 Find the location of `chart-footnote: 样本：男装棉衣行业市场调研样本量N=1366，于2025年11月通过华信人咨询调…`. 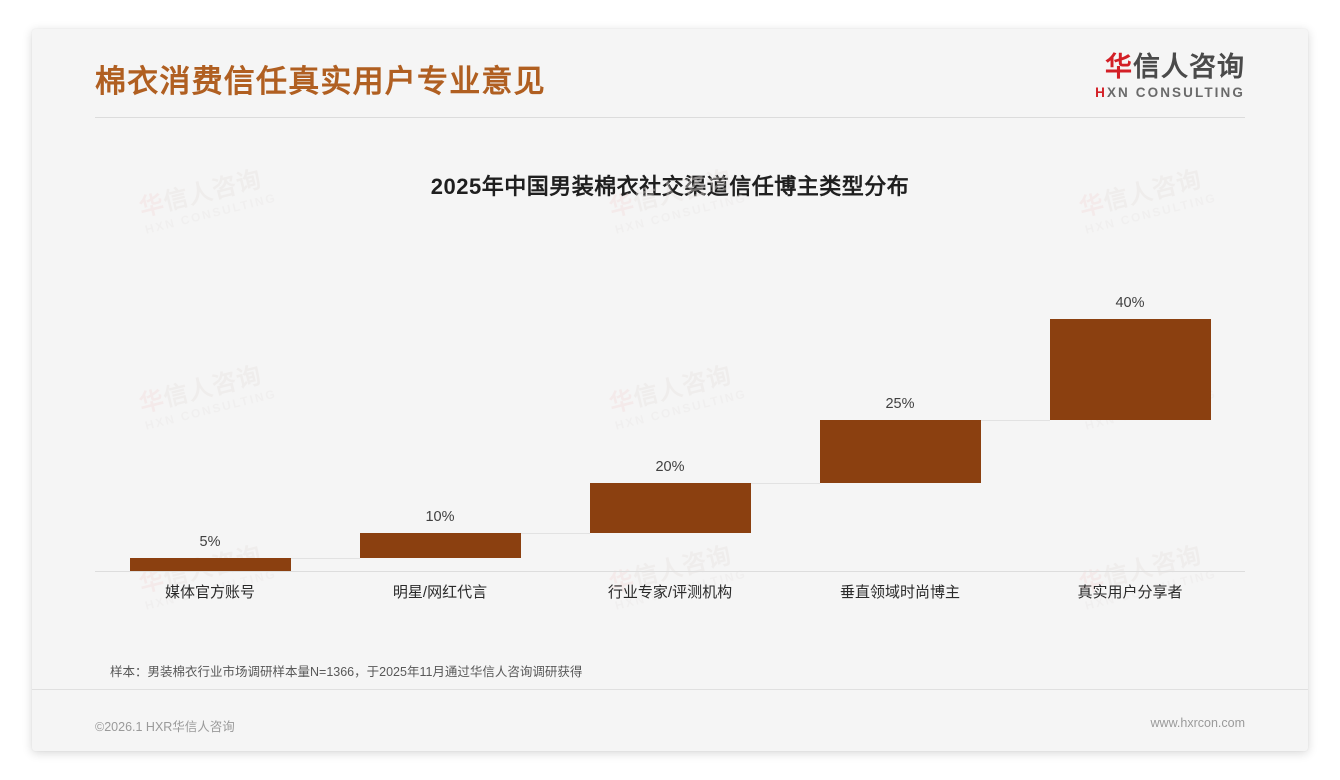

chart-footnote: 样本：男装棉衣行业市场调研样本量N=1366，于2025年11月通过华信人咨询调… is located at coordinates (346, 672).